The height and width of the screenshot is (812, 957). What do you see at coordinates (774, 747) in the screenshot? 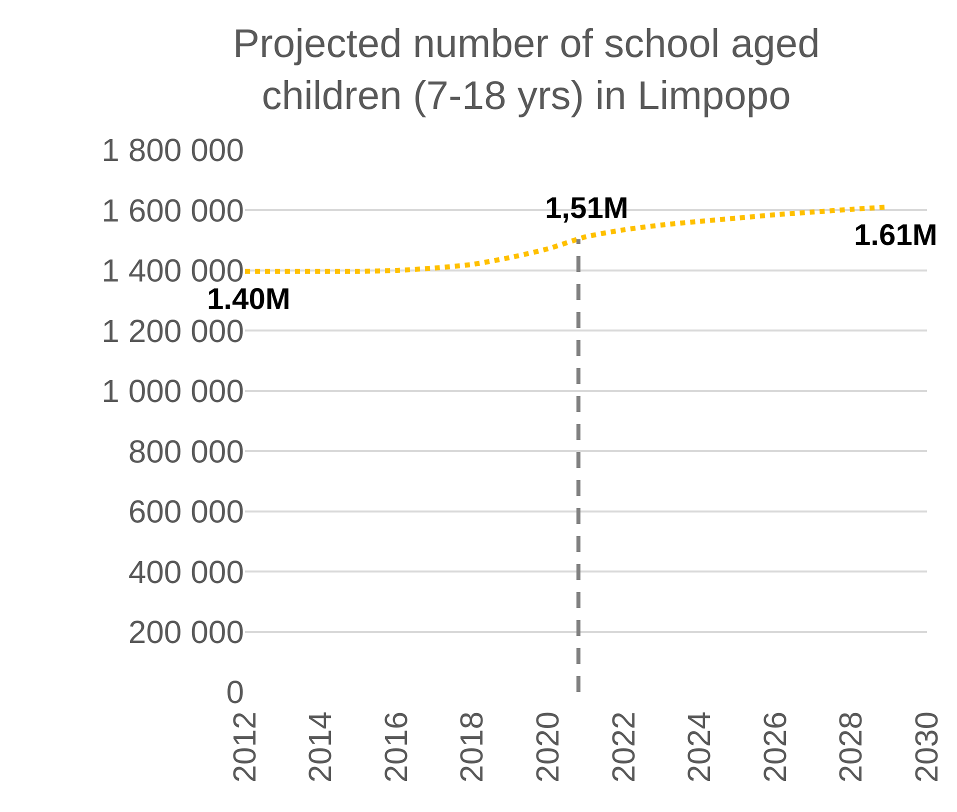
I see `x-tick-label: 2026` at bounding box center [774, 747].